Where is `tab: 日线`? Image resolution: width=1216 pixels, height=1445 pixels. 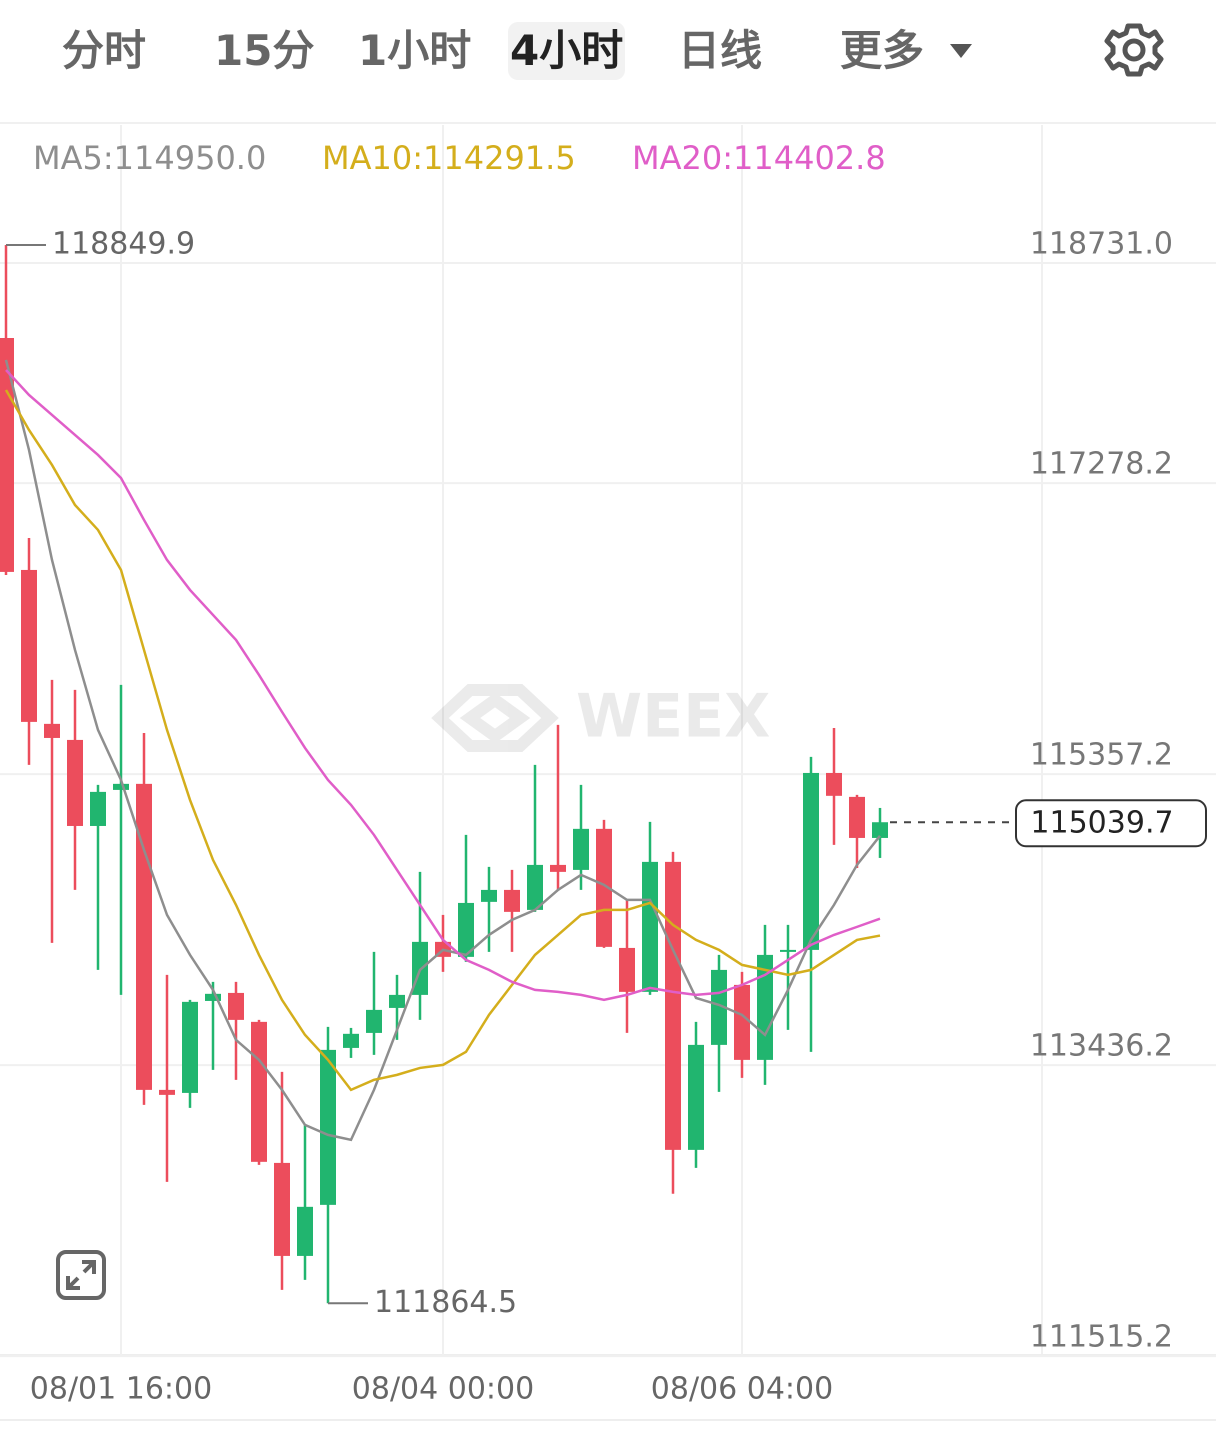 tab: 日线 is located at coordinates (720, 50).